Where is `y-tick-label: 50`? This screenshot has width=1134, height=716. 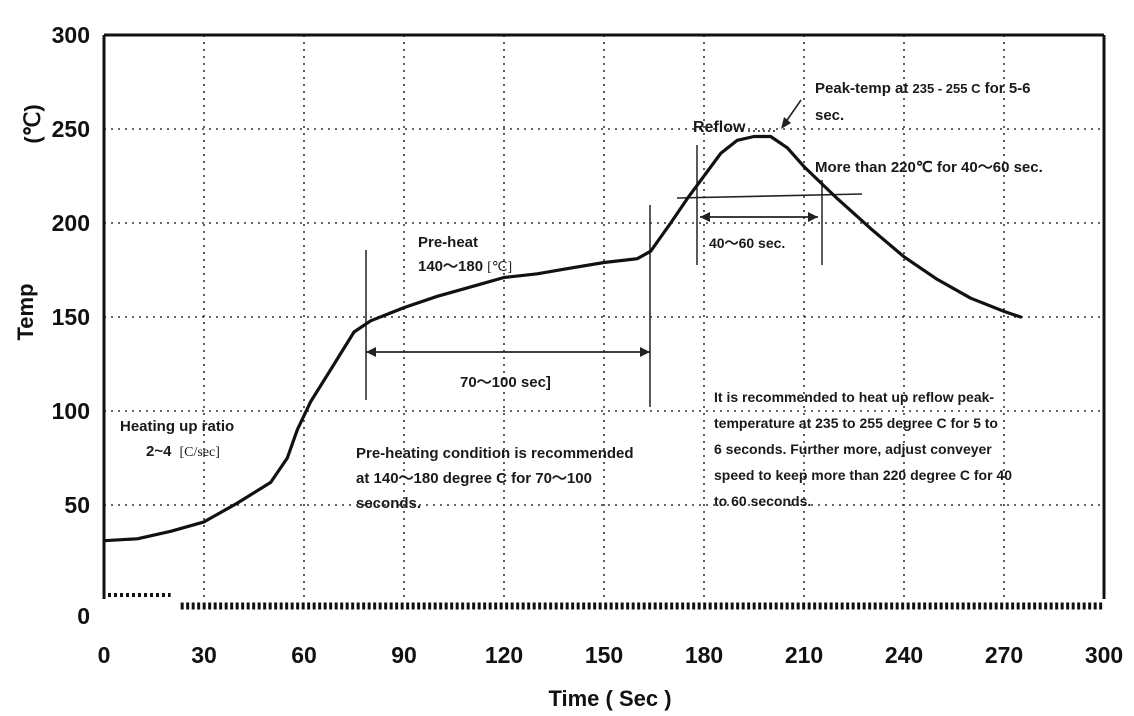
y-tick-label: 50 is located at coordinates (77, 505).